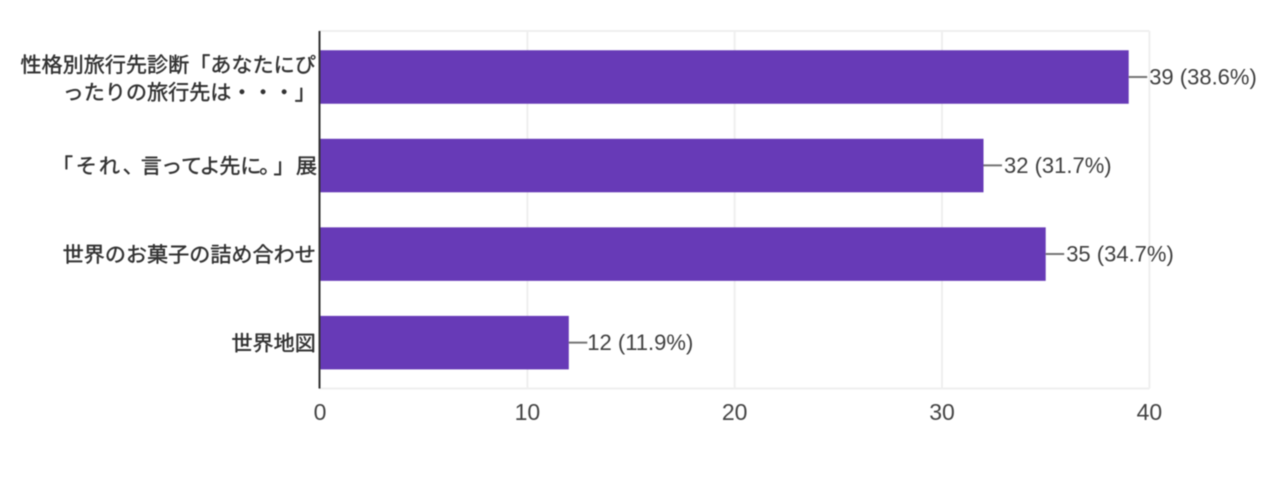 The image size is (1280, 493). I want to click on svg-text: 10, so click(528, 412).